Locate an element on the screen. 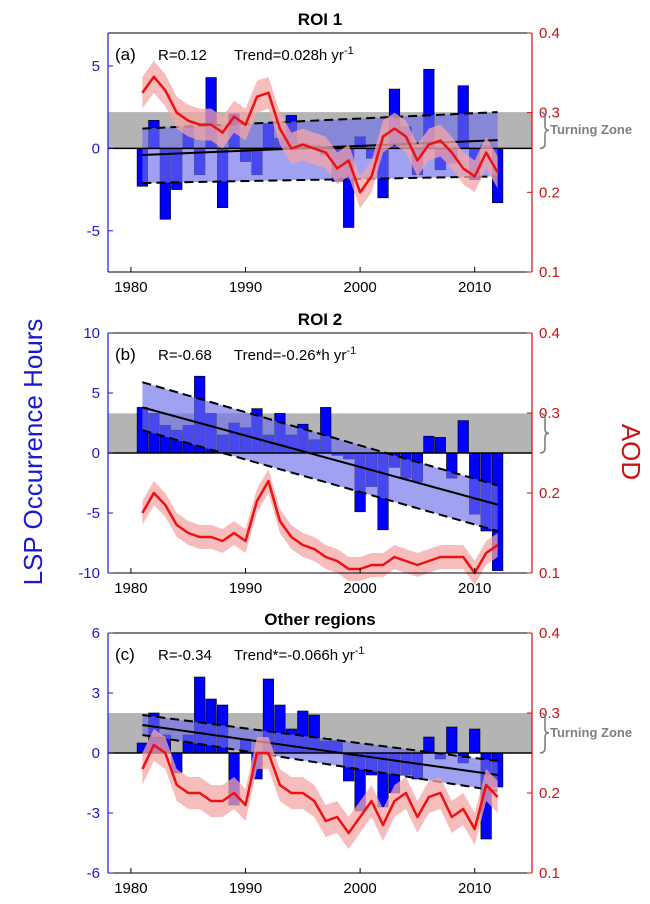 This screenshot has height=904, width=650. y-tick-label: -10 is located at coordinates (89, 573).